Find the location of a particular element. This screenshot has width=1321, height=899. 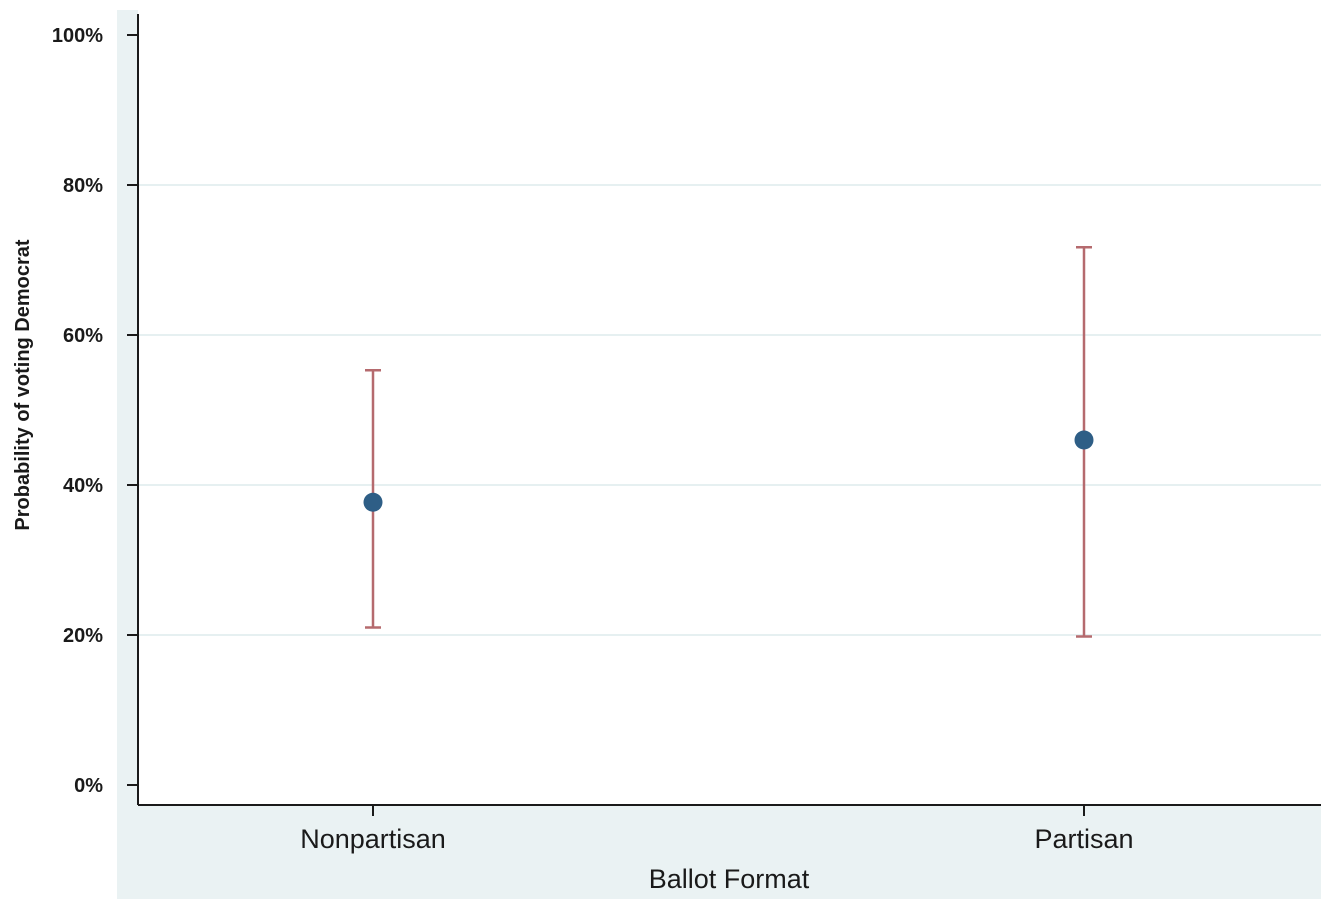

x-ticks: Nonpartisan Partisan is located at coordinates (717, 829).